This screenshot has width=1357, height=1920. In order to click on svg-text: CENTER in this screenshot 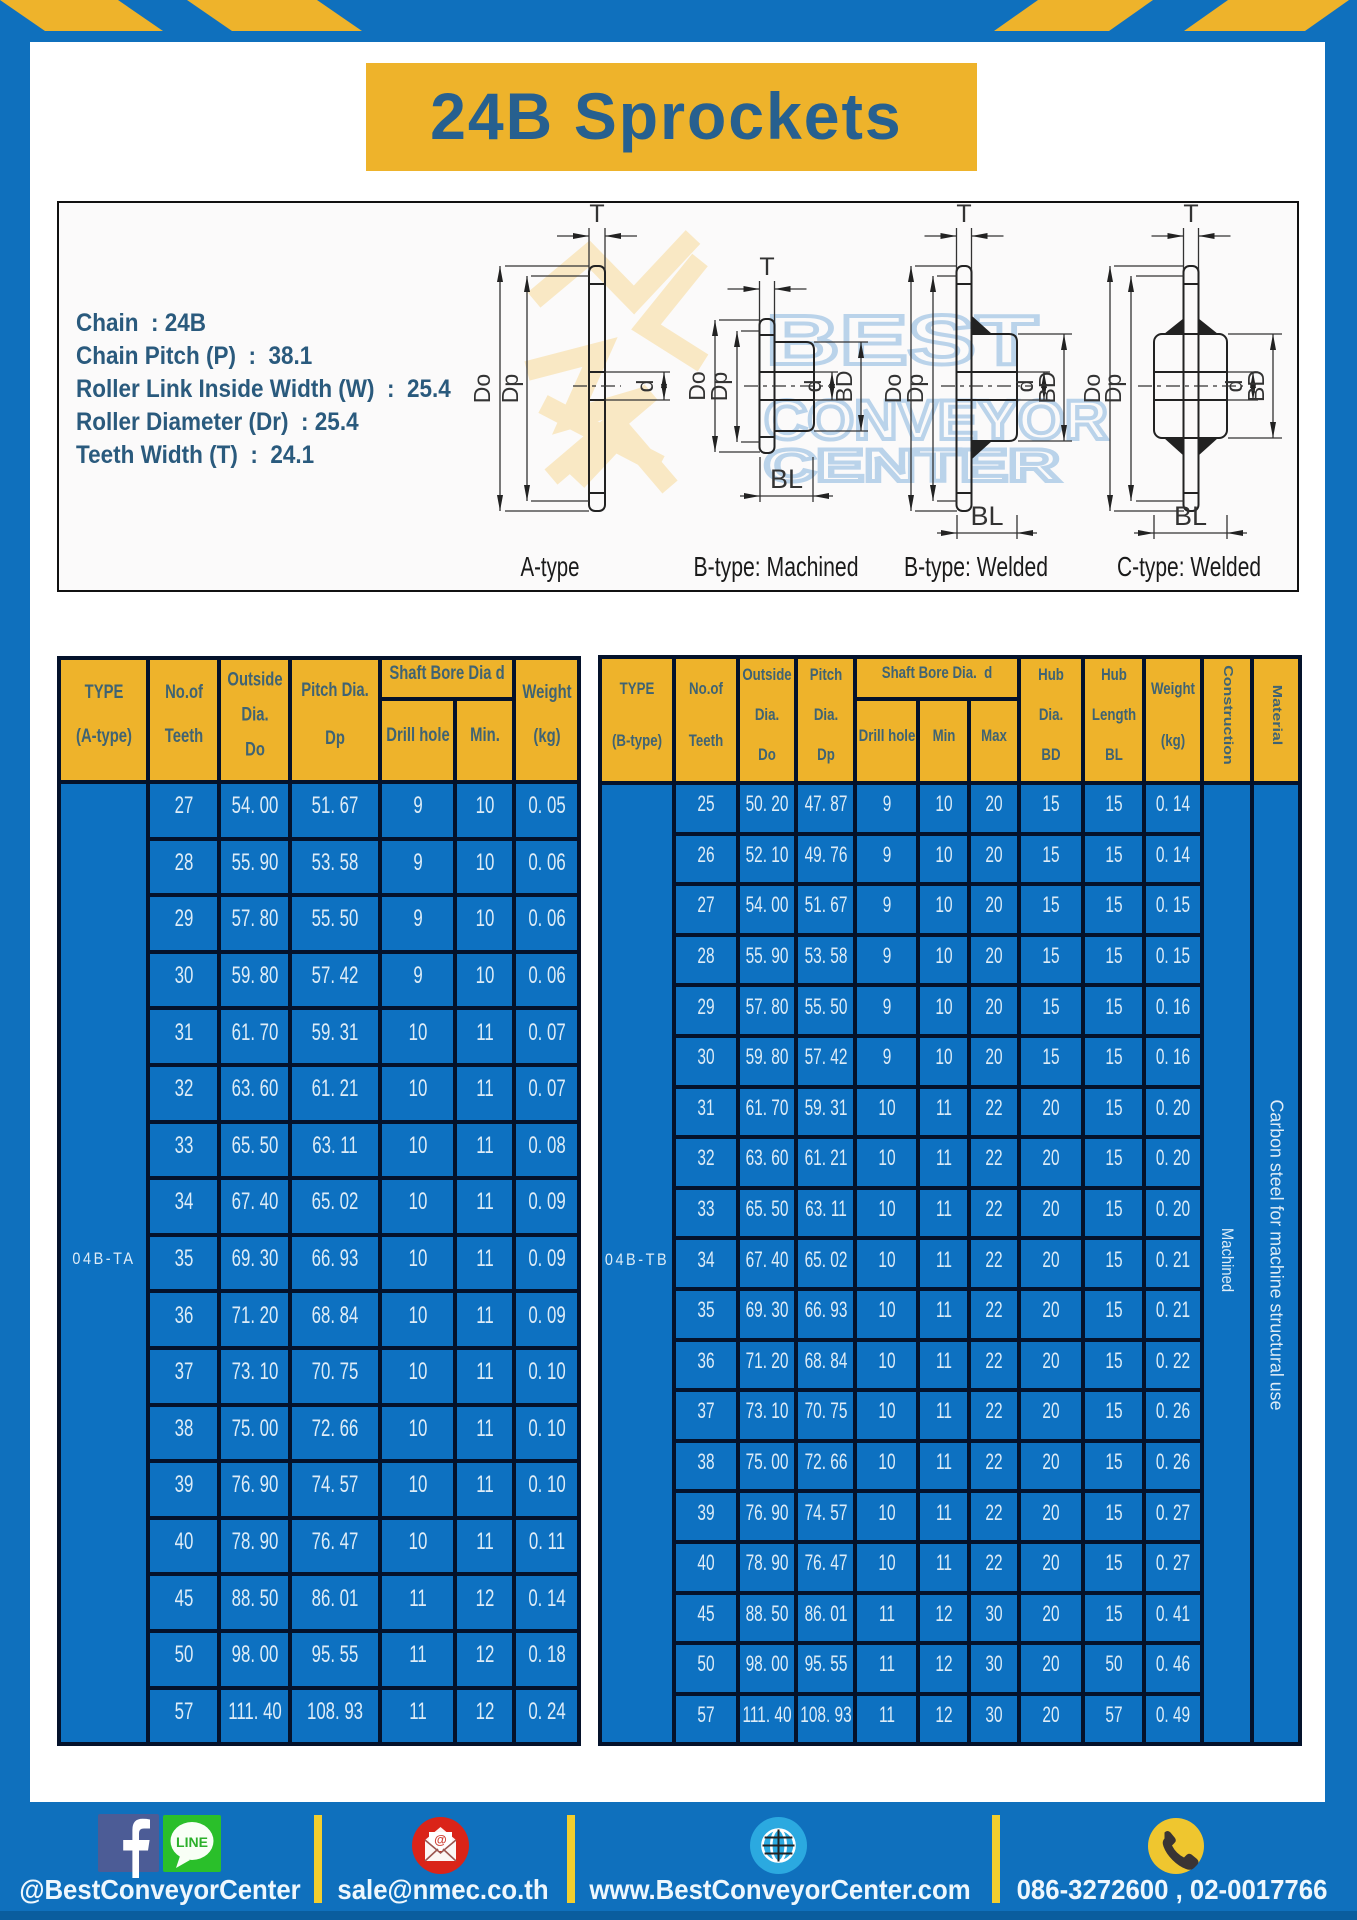, I will do `click(912, 465)`.